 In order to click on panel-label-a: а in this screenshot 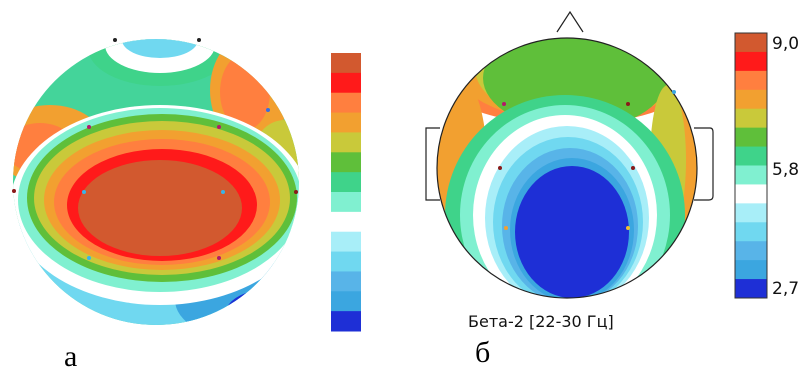, I will do `click(71, 356)`.